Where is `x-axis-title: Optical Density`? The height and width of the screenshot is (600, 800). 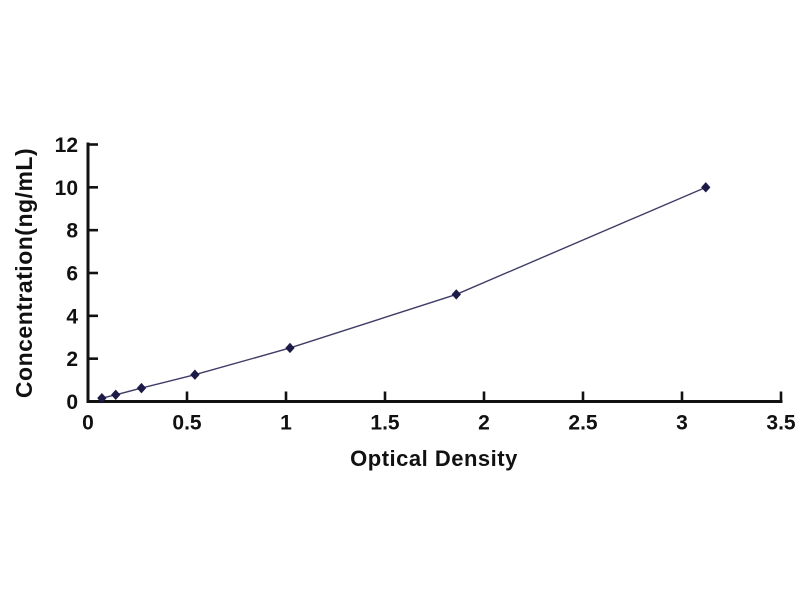 x-axis-title: Optical Density is located at coordinates (434, 458).